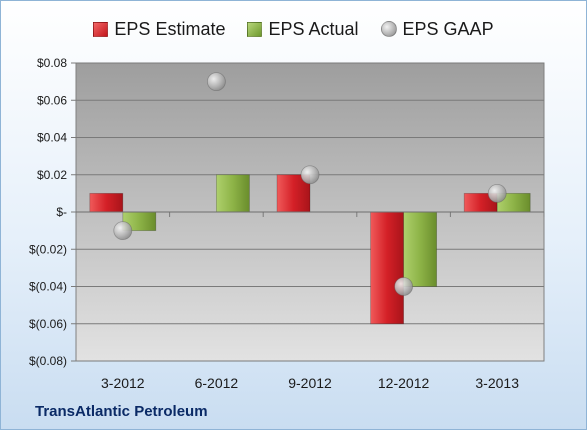  Describe the element at coordinates (310, 383) in the screenshot. I see `x-tick-label: 9-2012` at that location.